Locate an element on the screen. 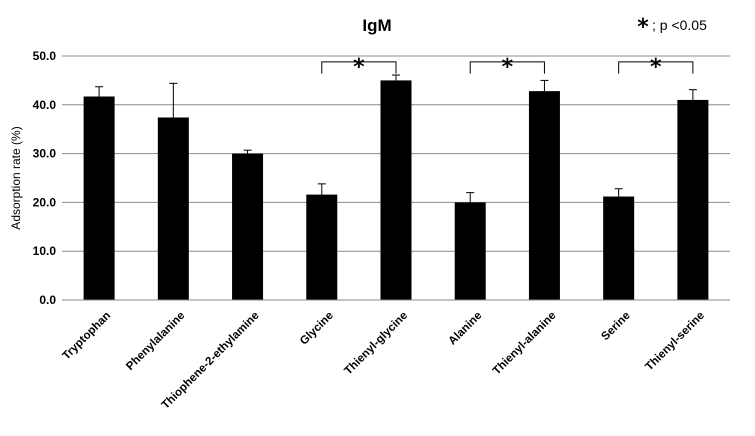 This screenshot has width=755, height=436. bar-thiophene-2-ethylamine is located at coordinates (248, 226).